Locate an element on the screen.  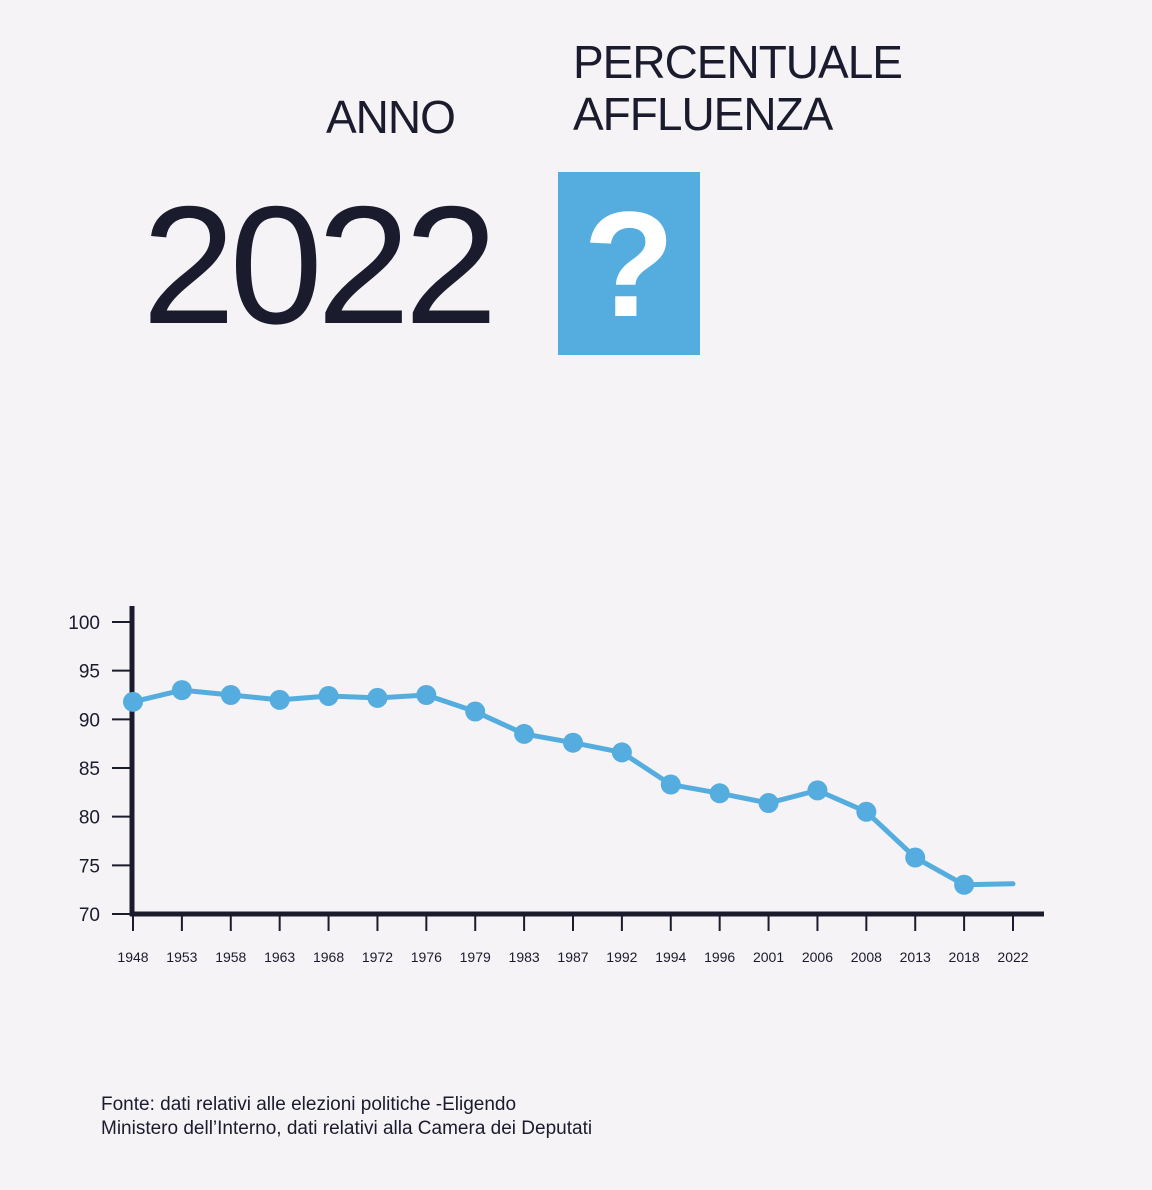
x-tick-label: 1948 is located at coordinates (132, 957).